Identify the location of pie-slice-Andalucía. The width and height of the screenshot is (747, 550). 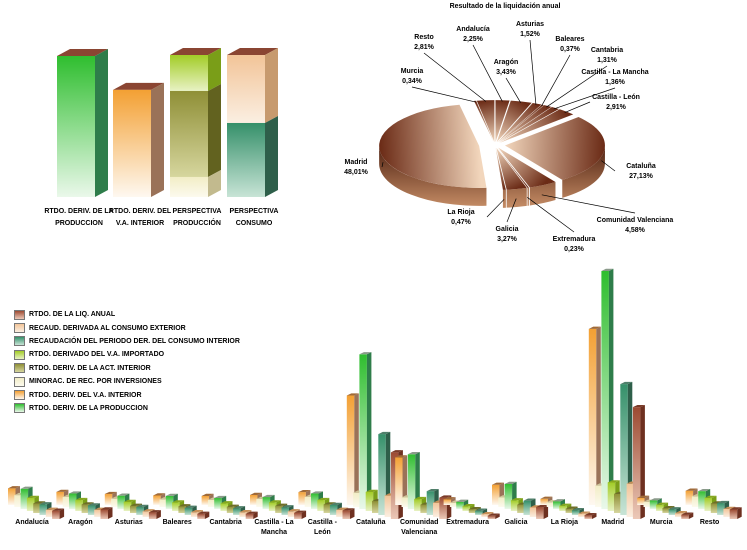
(502, 121).